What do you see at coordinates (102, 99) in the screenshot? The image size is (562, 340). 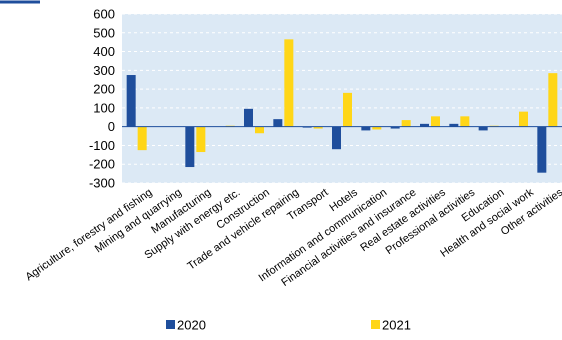 I see `y-axis-ticks: -300 -200 -100 0 100 200 300 400 500 600` at bounding box center [102, 99].